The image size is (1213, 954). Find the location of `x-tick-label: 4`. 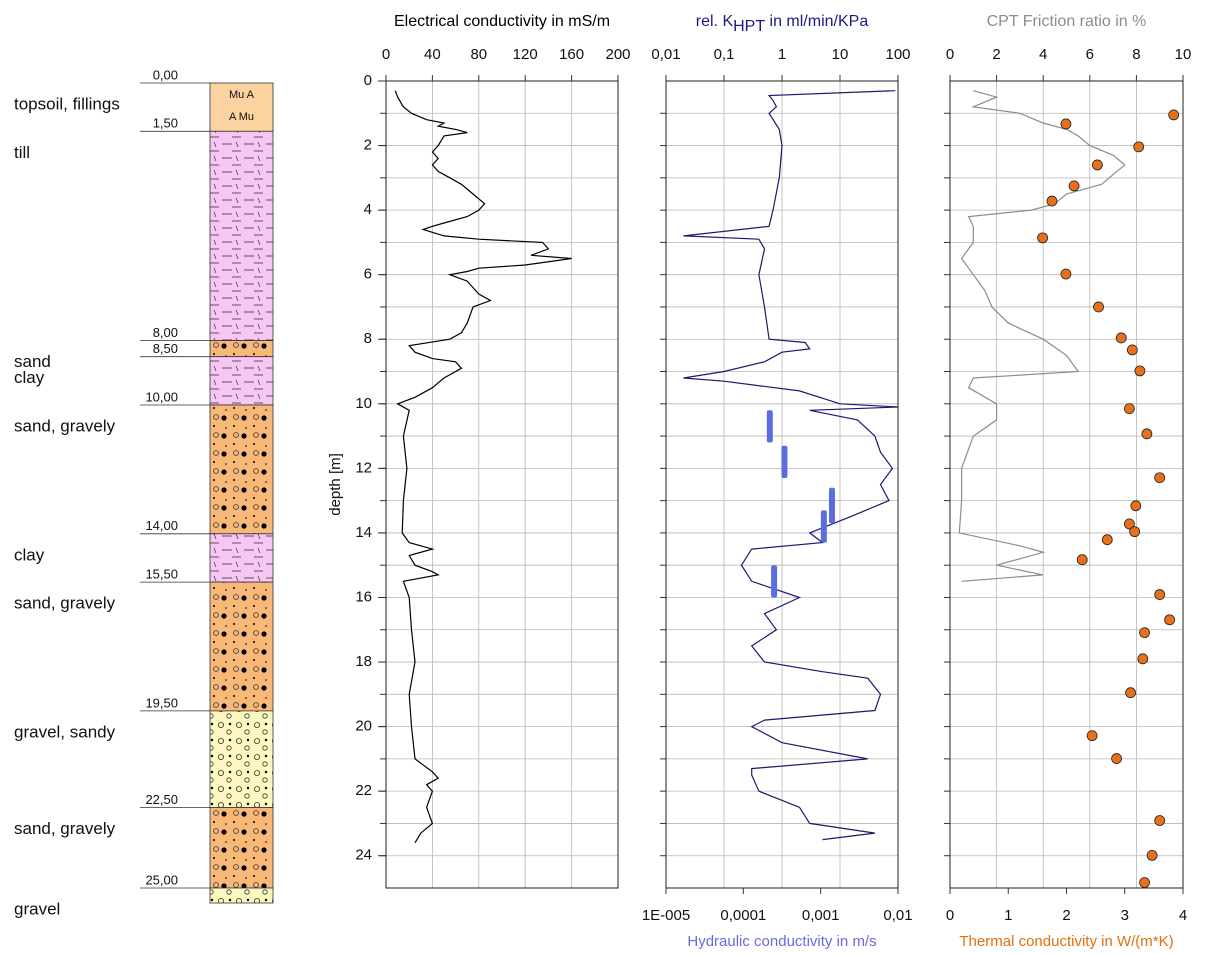

x-tick-label: 4 is located at coordinates (1043, 54).